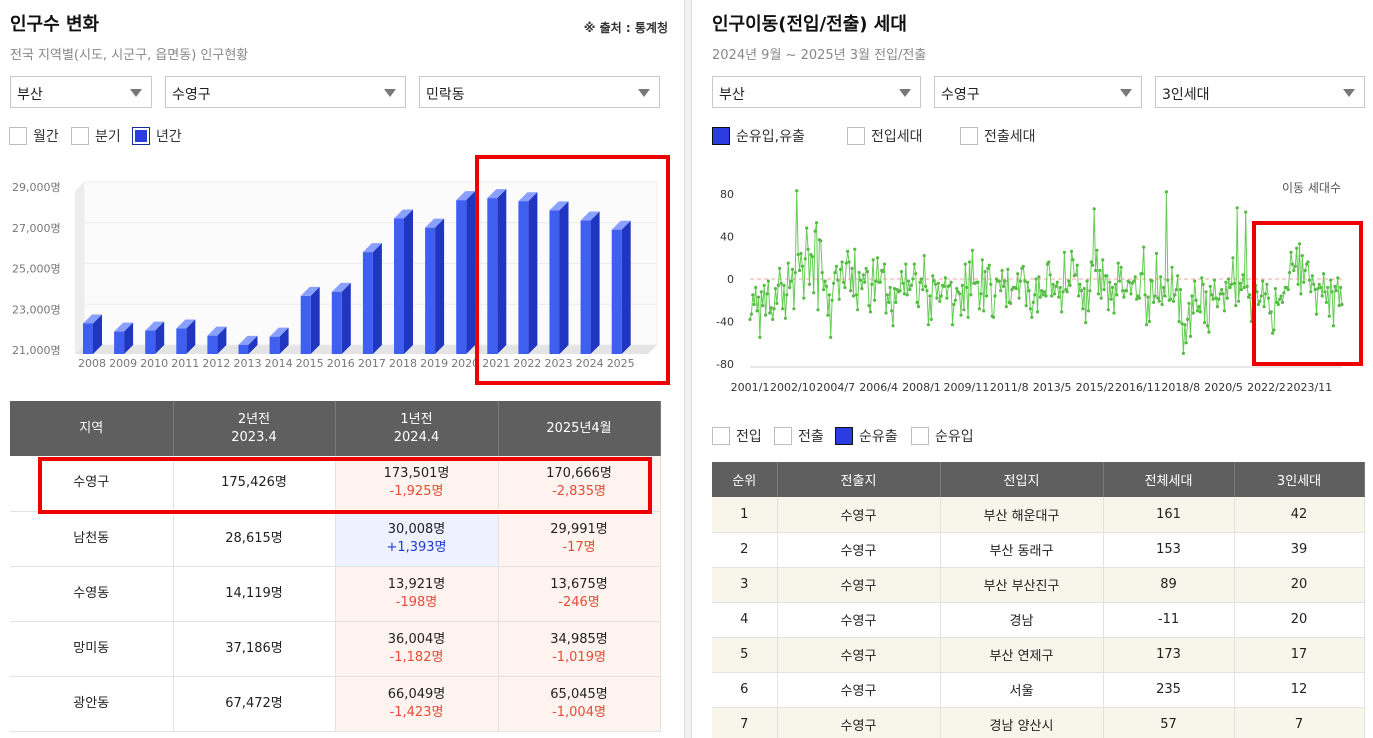  What do you see at coordinates (335, 539) in the screenshot?
I see `table-row: 남천동 28,615명 30,008명 +1,393명 29,991명 -17명` at bounding box center [335, 539].